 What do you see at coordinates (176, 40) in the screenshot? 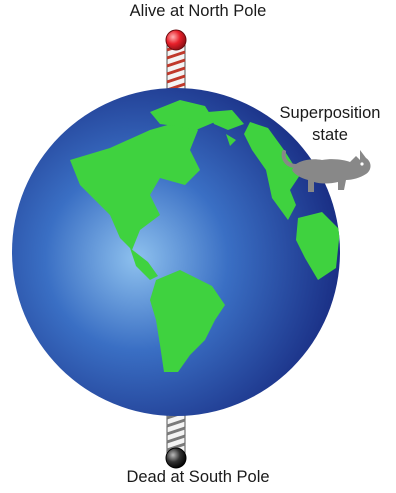
I see `north-pole-knob` at bounding box center [176, 40].